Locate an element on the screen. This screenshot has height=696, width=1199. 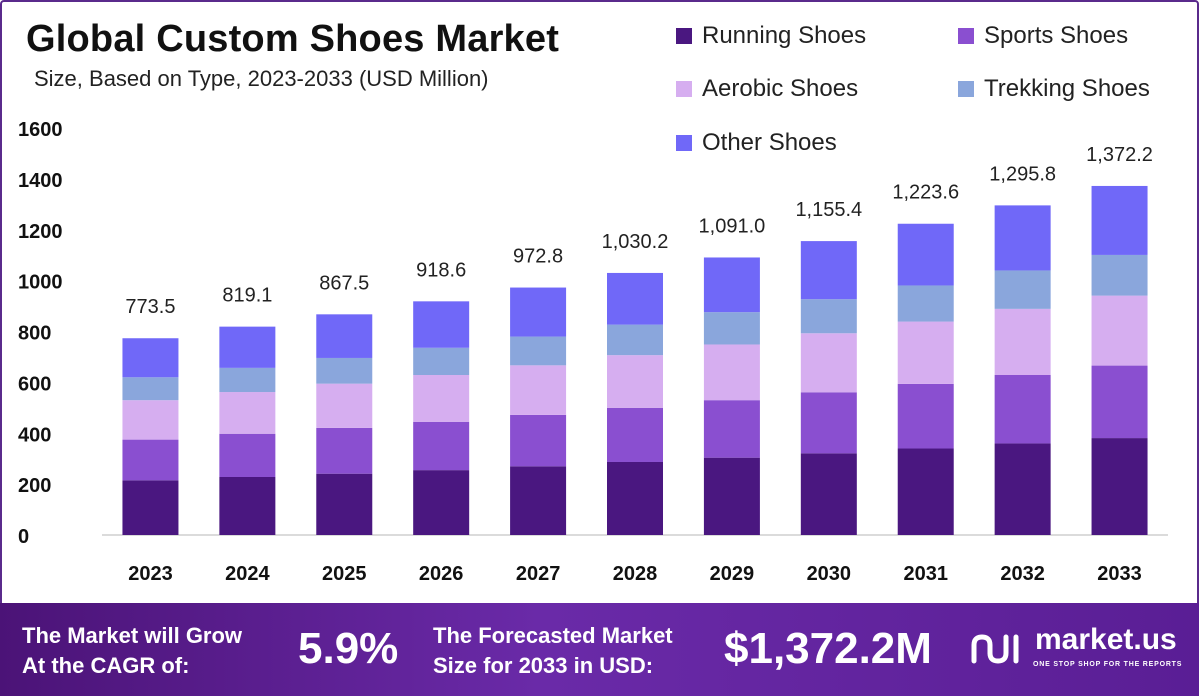
bar-segment-running-shoes-2027 is located at coordinates (538, 500).